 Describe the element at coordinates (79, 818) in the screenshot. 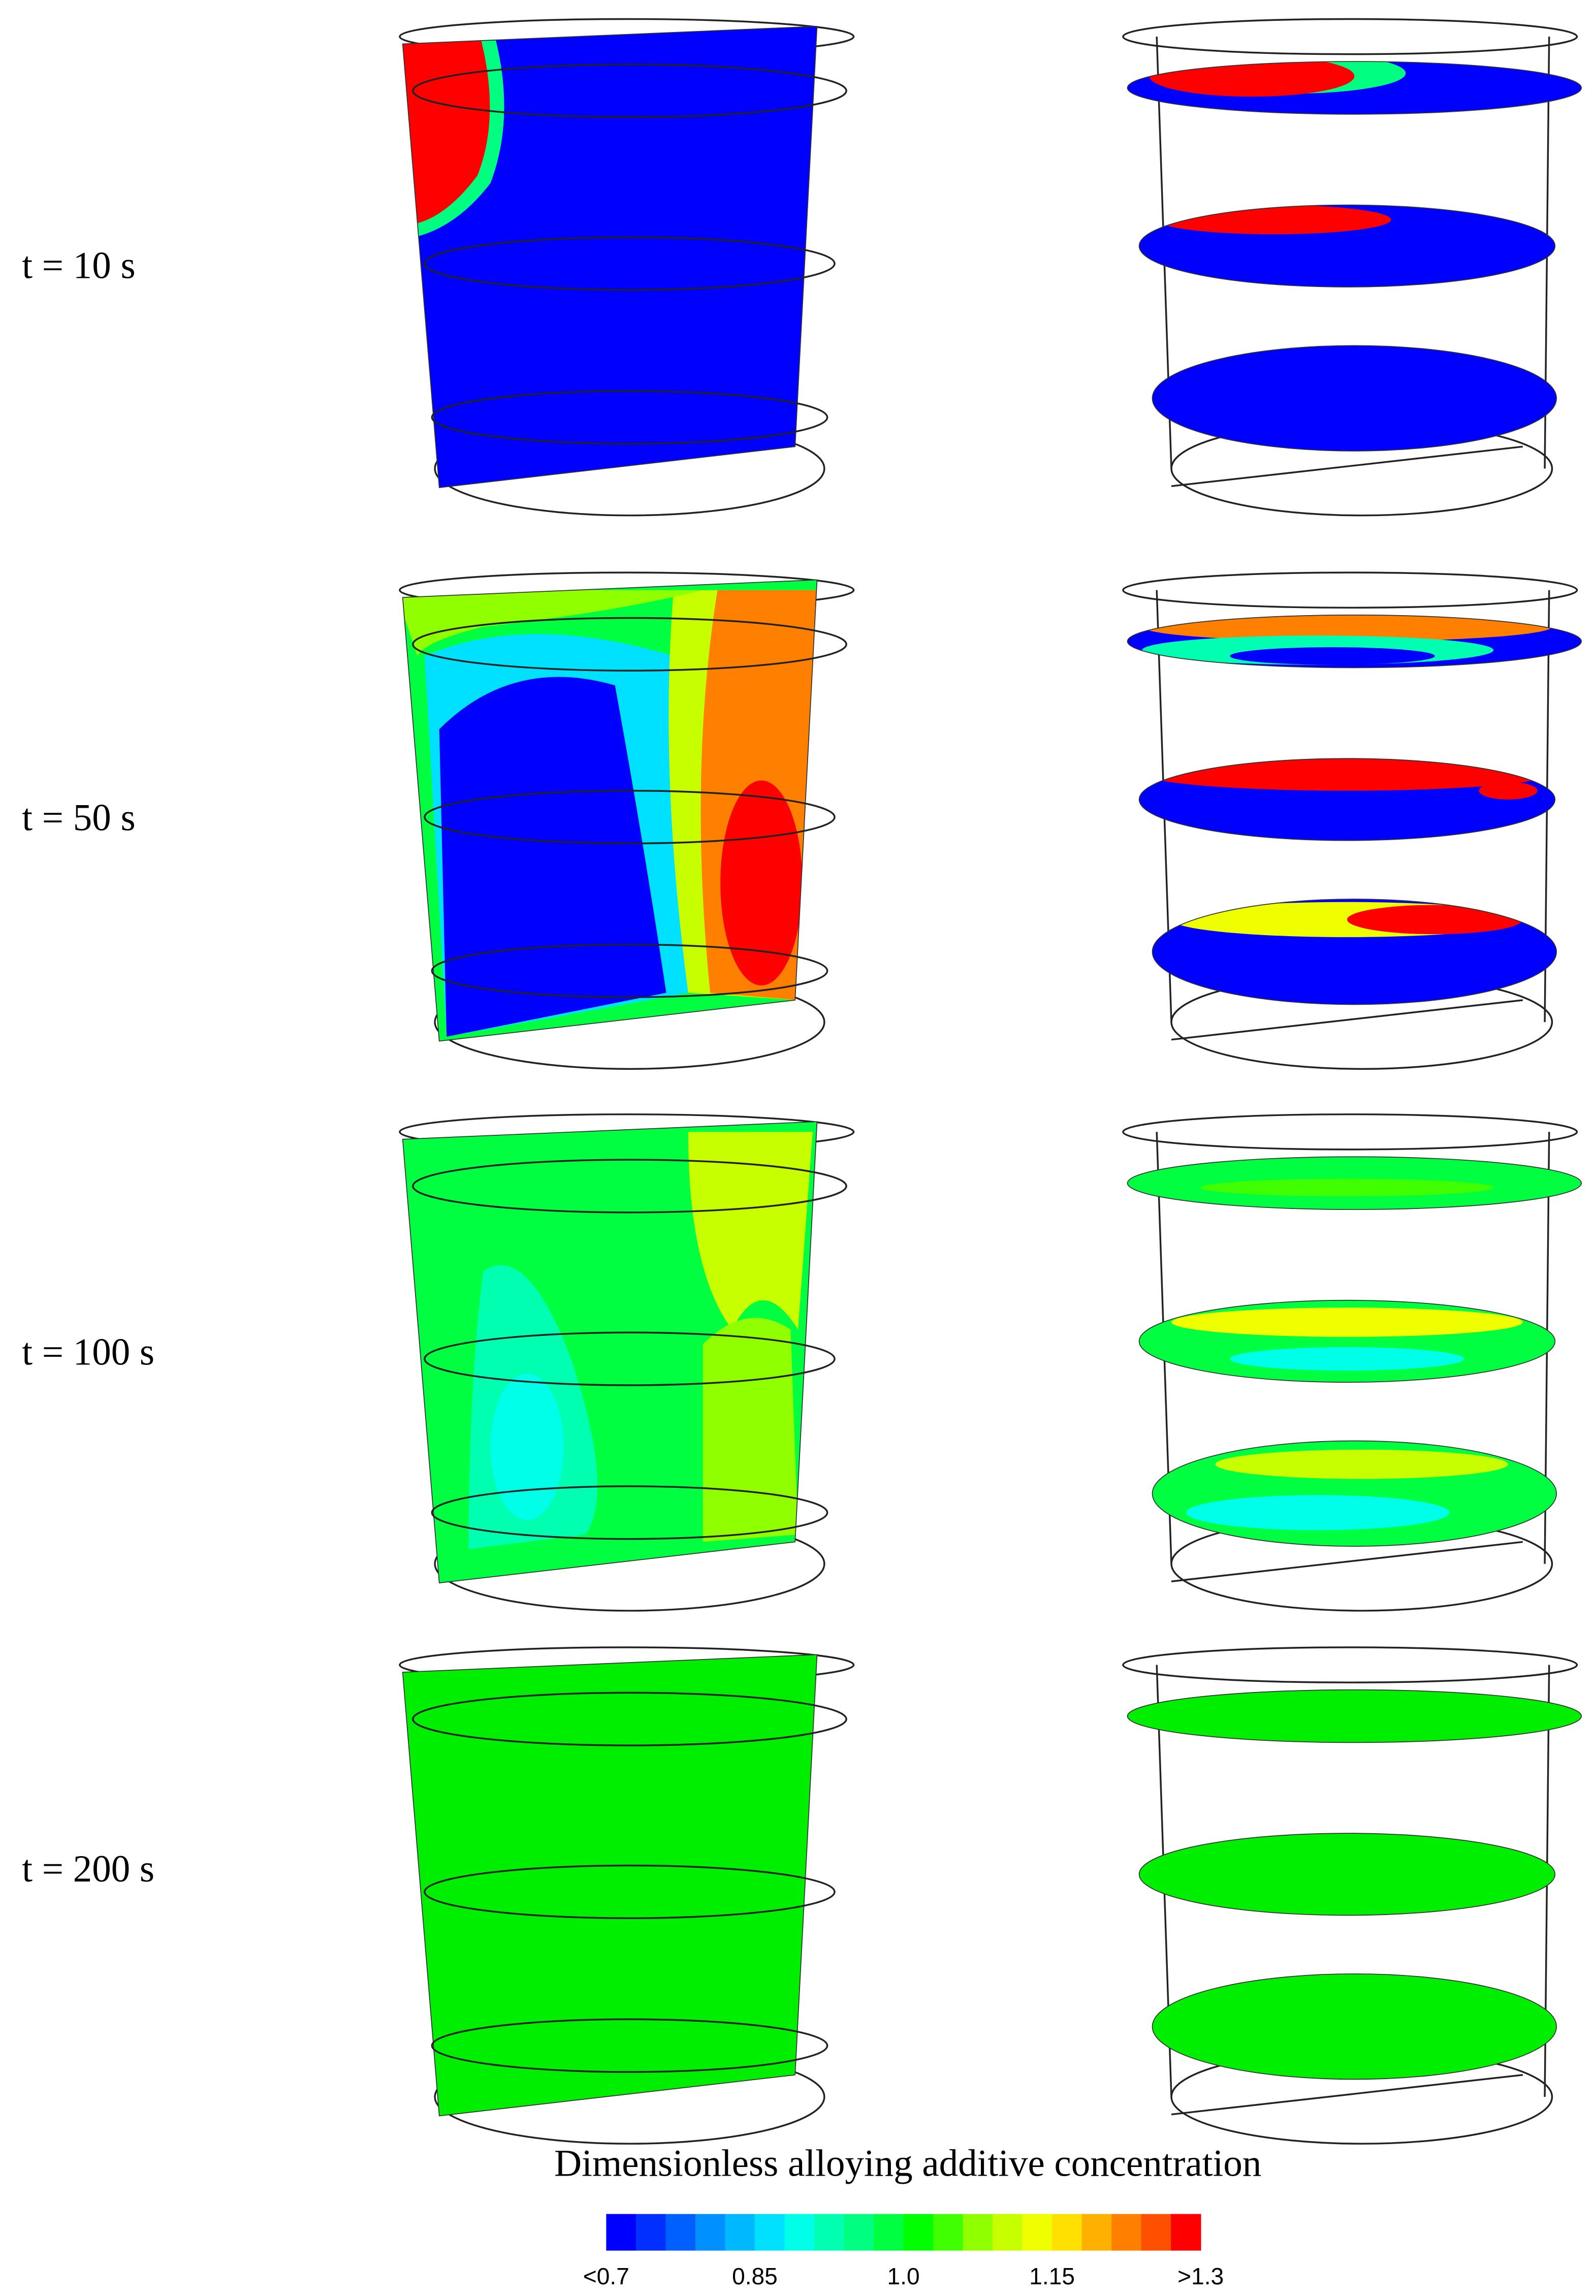

I see `row-label: t = 50 s` at that location.